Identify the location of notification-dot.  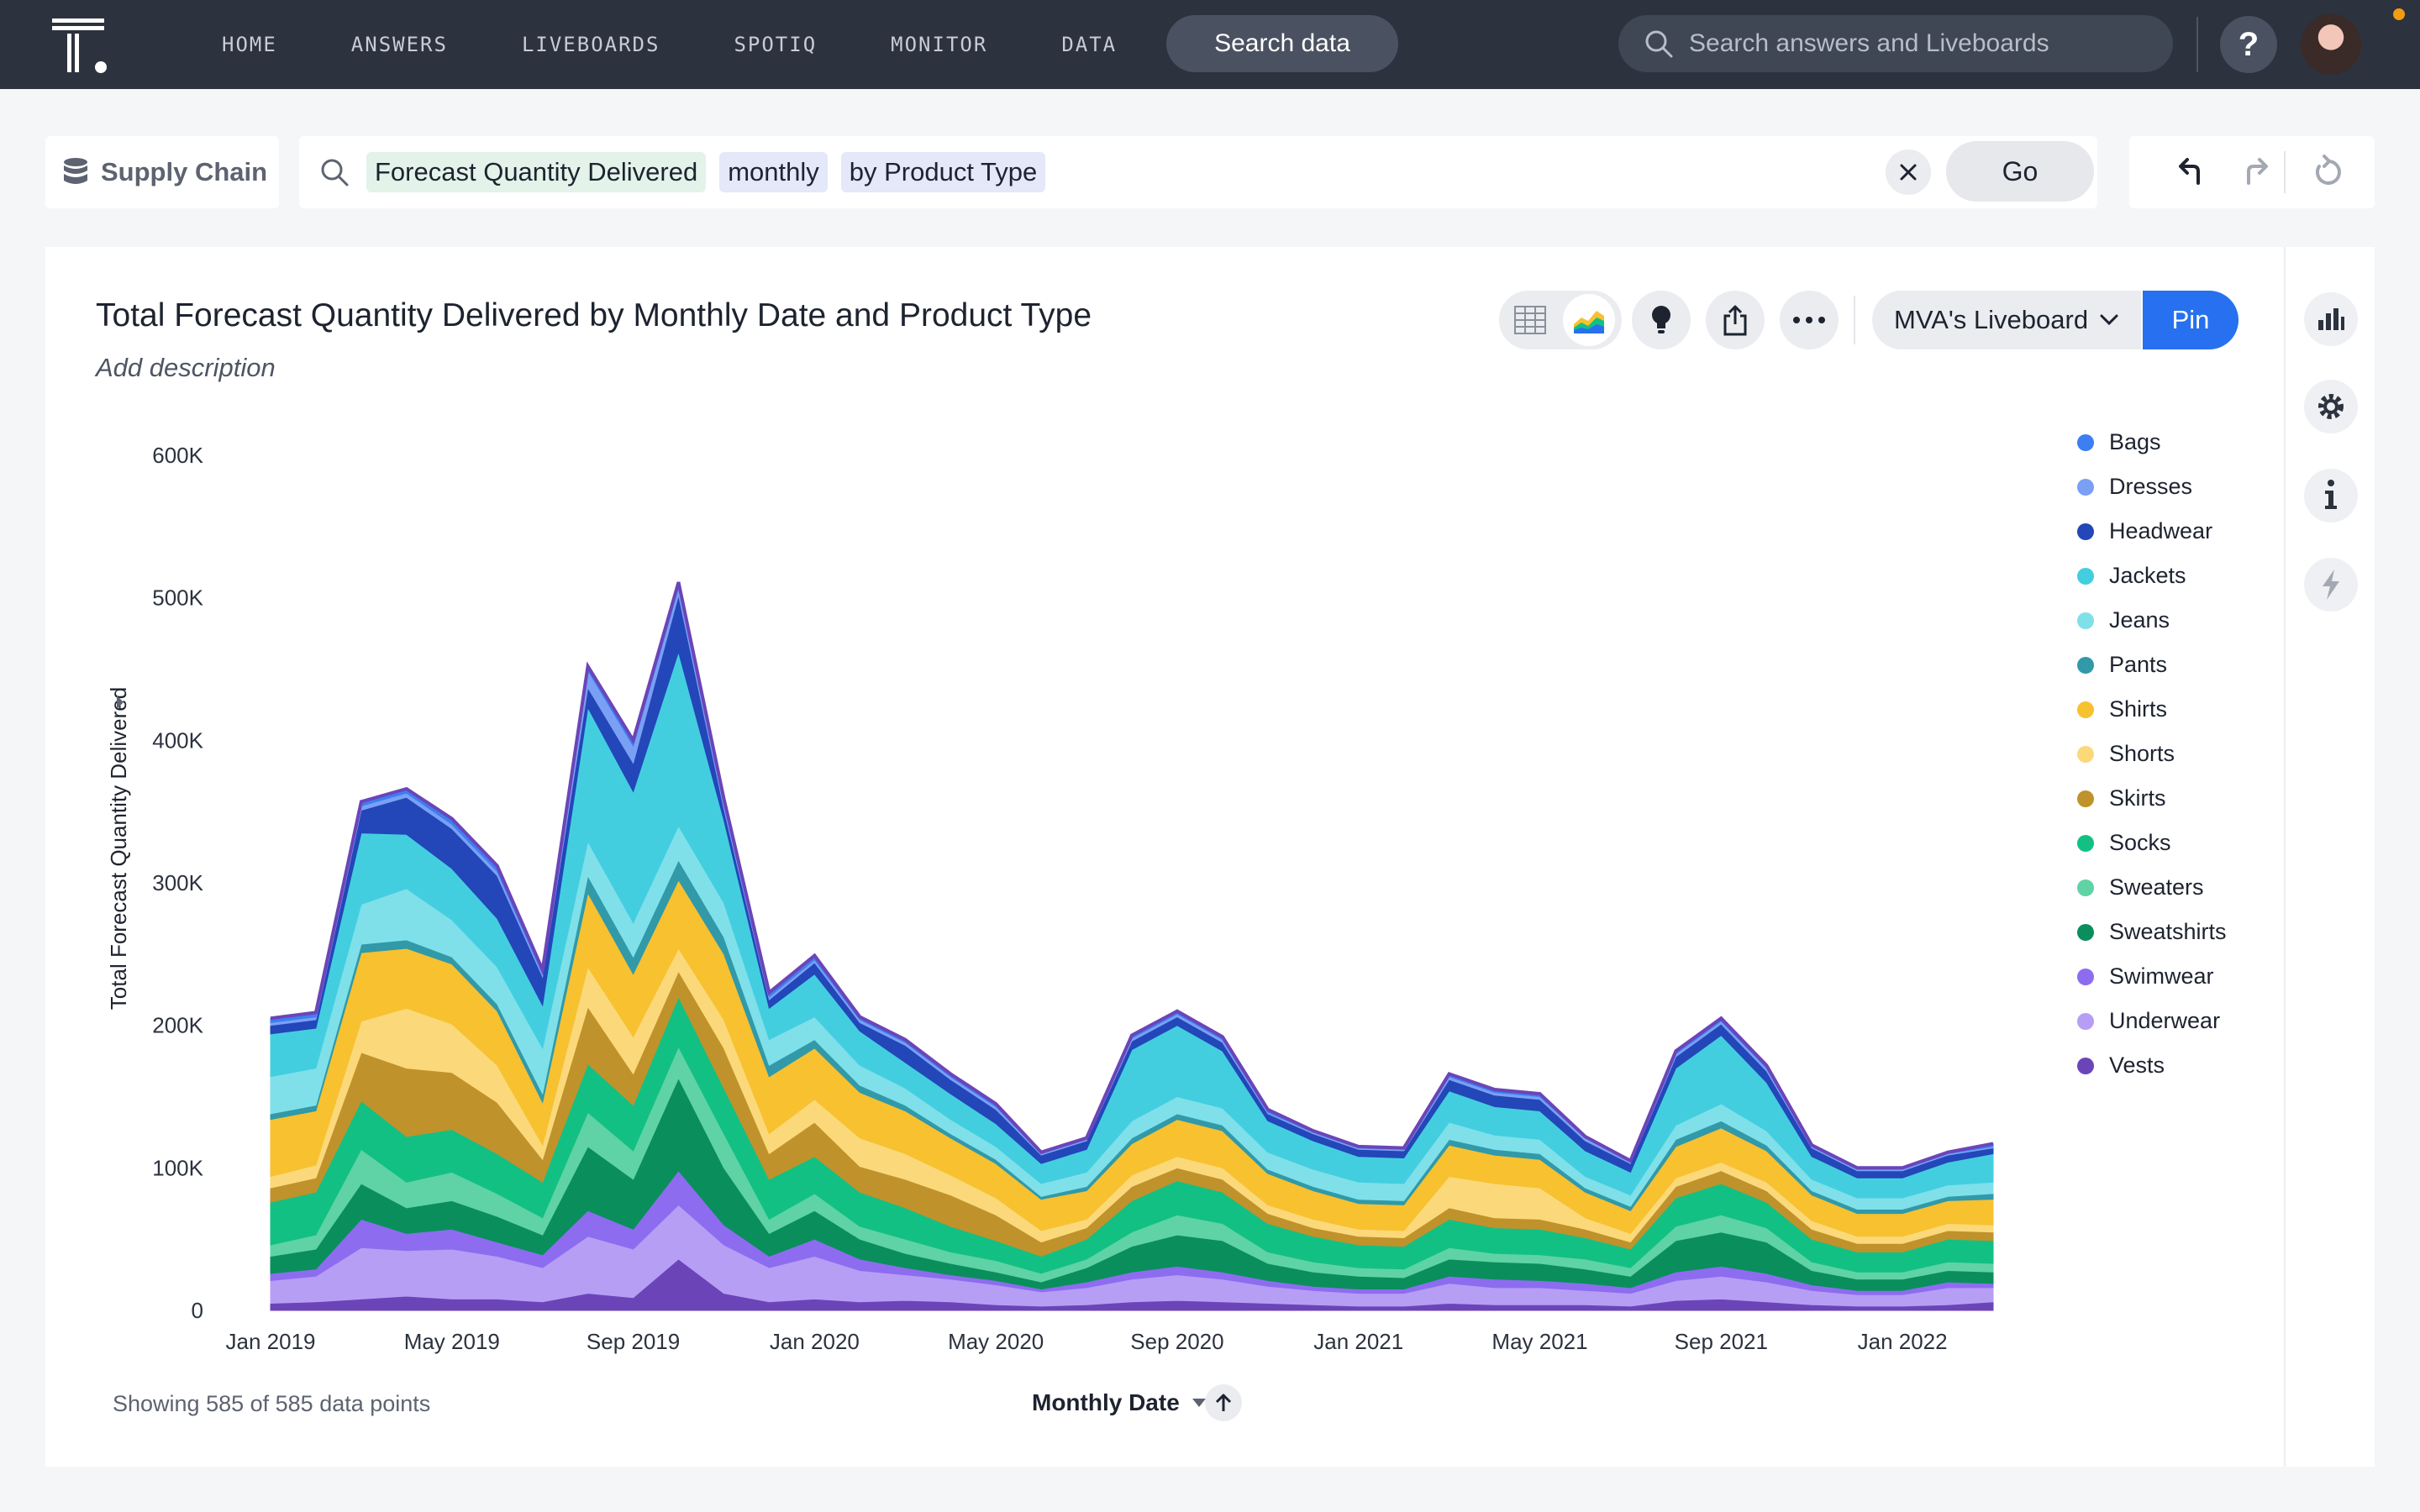
(2399, 14).